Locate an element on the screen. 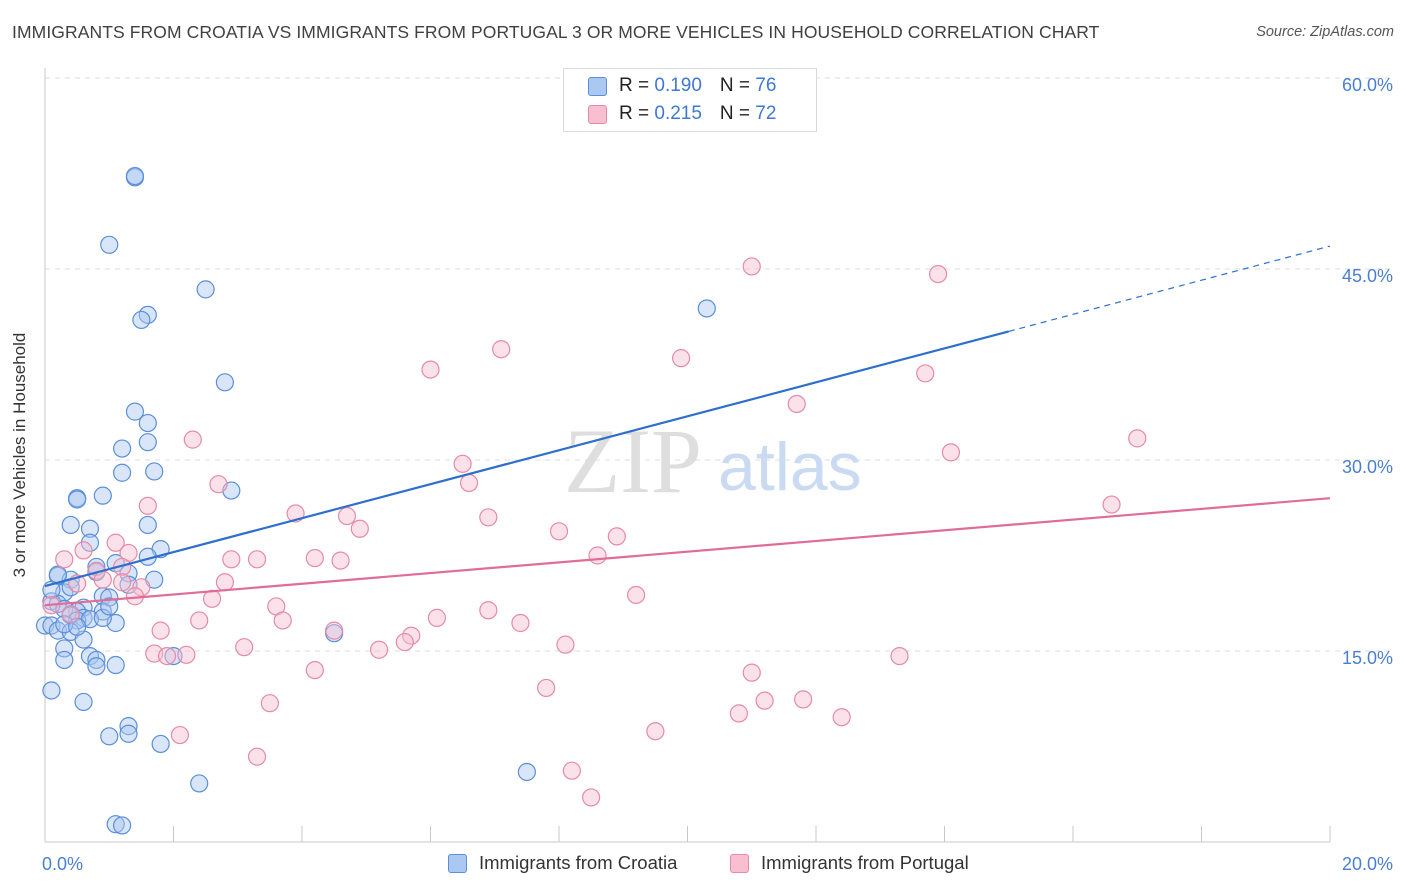 This screenshot has width=1406, height=892. source-label: Source: ZipAtlas.com is located at coordinates (1325, 32).